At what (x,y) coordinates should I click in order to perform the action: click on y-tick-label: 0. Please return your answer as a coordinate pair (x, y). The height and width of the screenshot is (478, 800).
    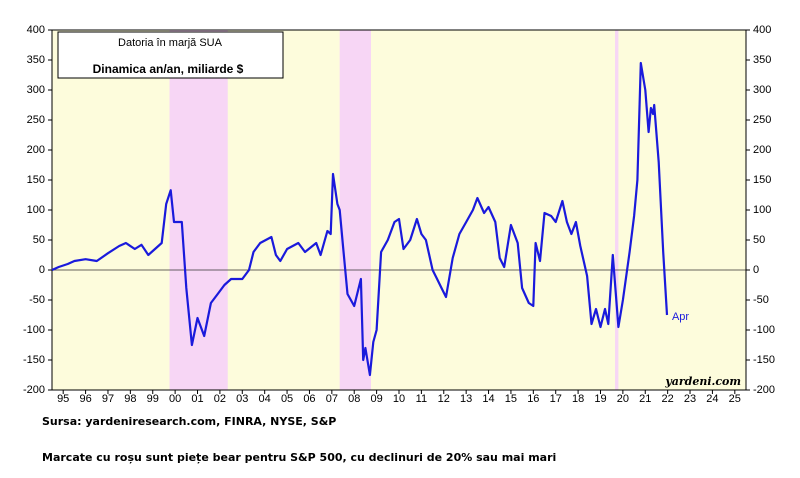
    Looking at the image, I should click on (42, 270).